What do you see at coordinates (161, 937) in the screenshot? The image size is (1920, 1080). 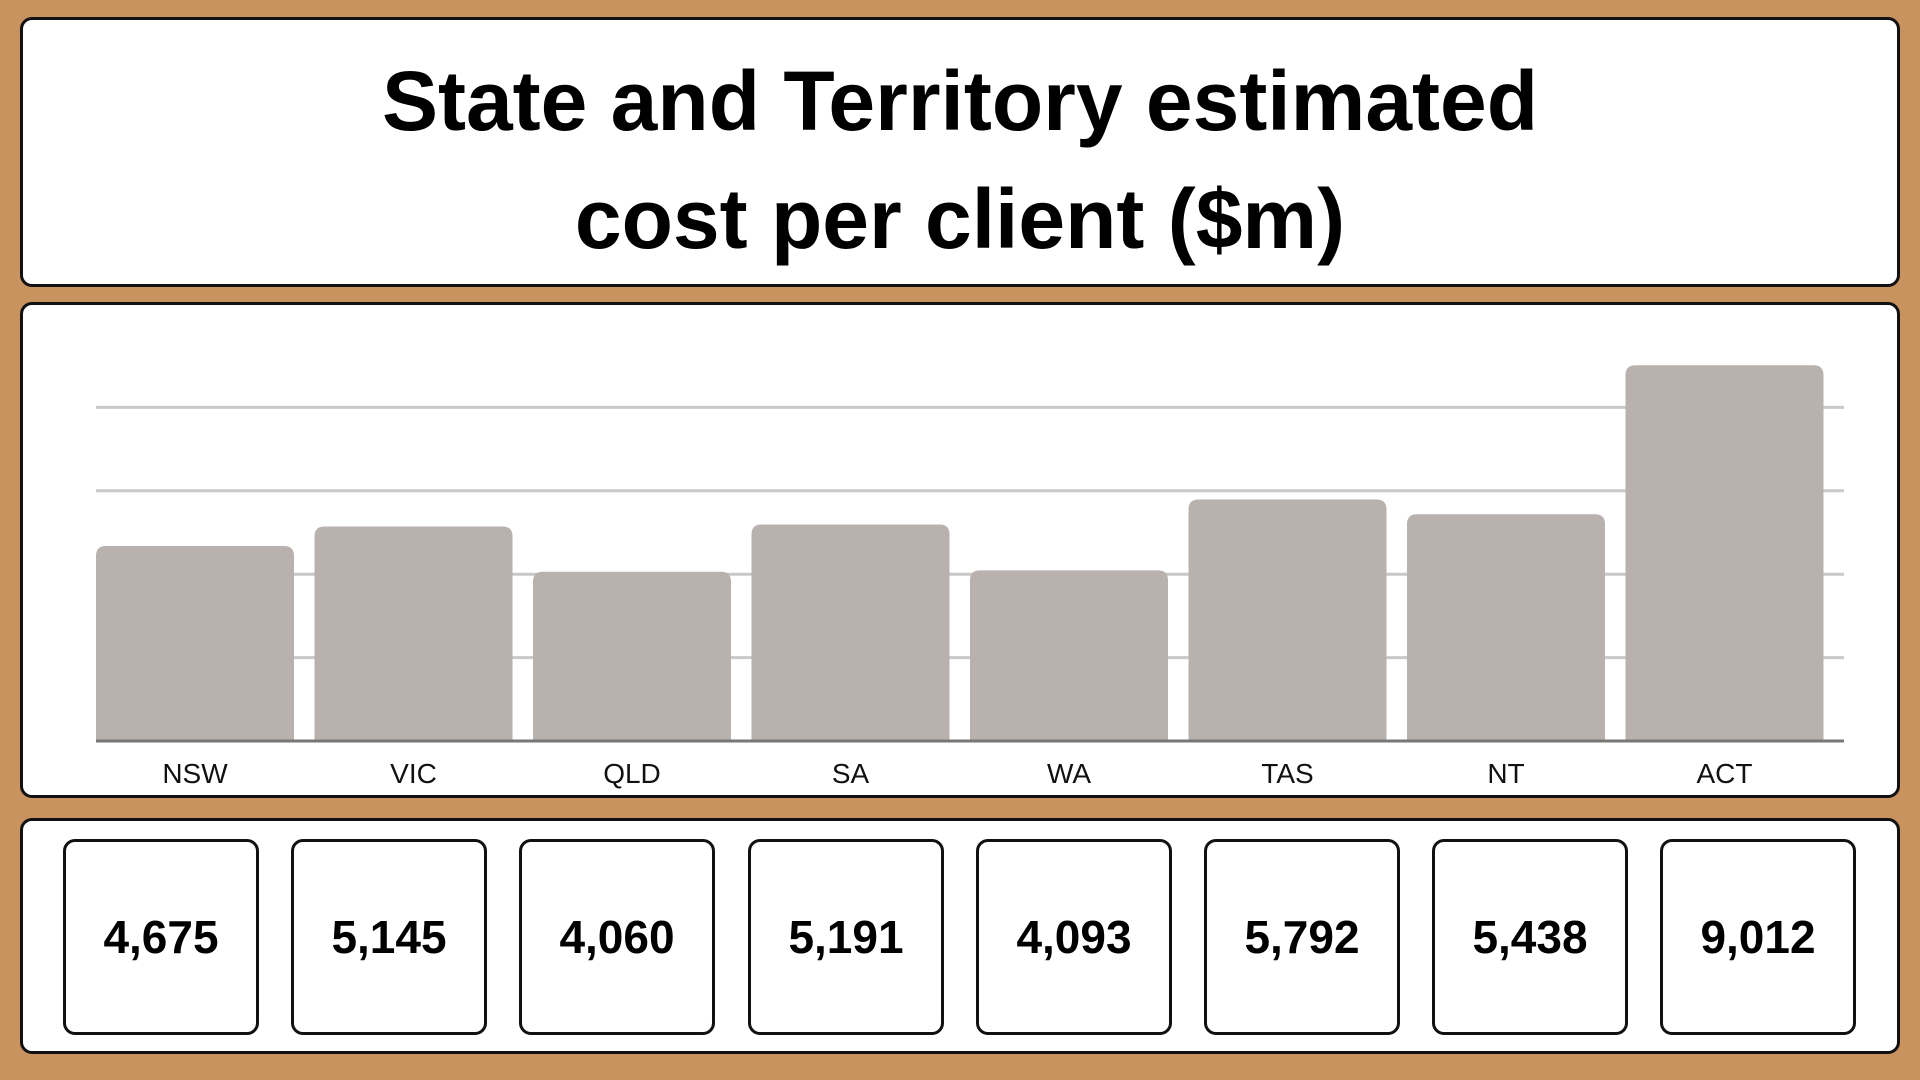 I see `value-card-nsw: 4,675` at bounding box center [161, 937].